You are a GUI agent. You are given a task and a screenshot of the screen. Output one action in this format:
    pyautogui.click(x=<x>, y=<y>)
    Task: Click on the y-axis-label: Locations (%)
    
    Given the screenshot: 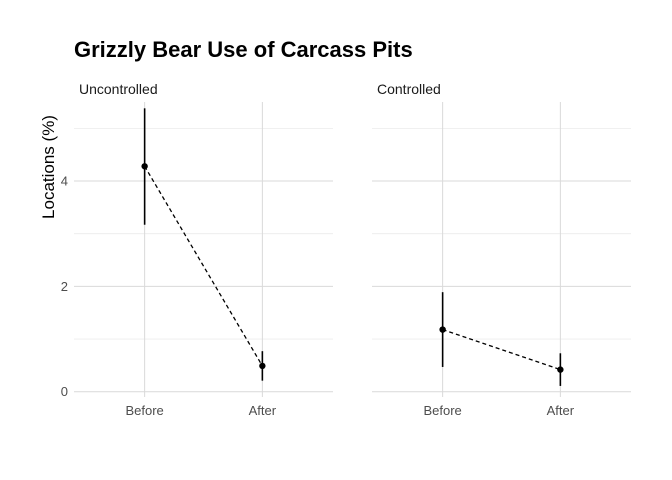 What is the action you would take?
    pyautogui.click(x=48, y=167)
    